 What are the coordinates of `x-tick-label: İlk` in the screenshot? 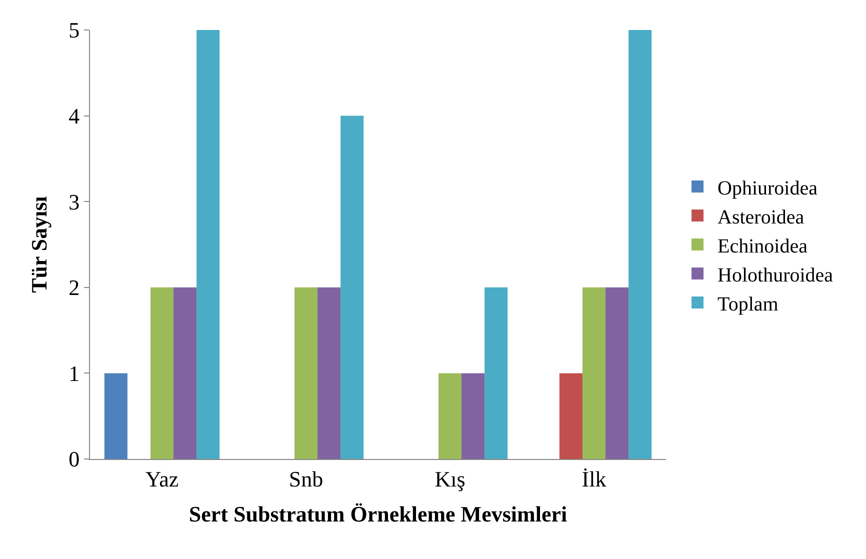 It's located at (594, 479).